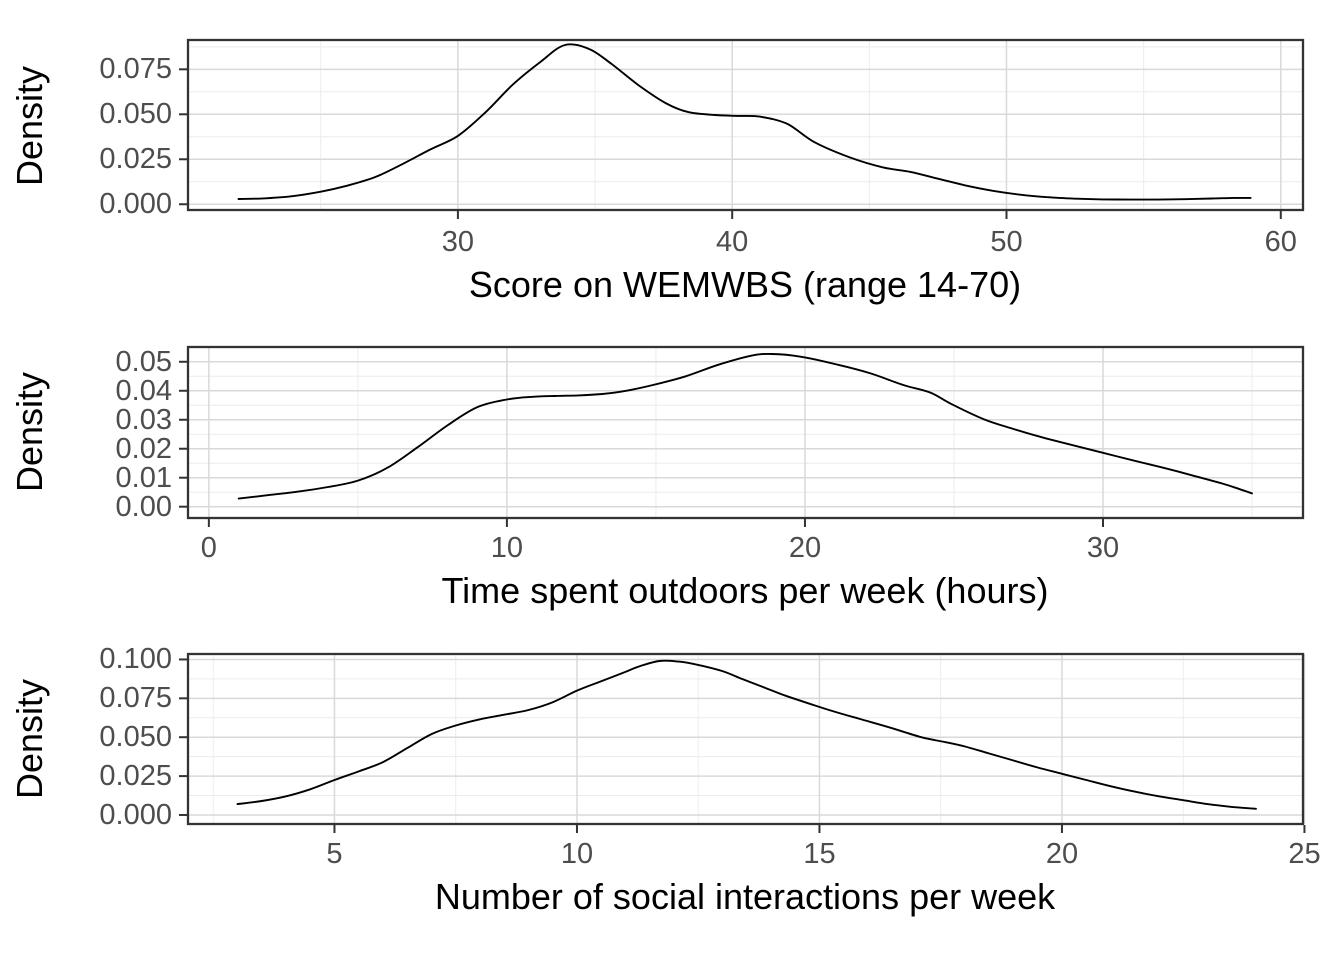  Describe the element at coordinates (143, 361) in the screenshot. I see `y-tick-label: 0.05` at that location.